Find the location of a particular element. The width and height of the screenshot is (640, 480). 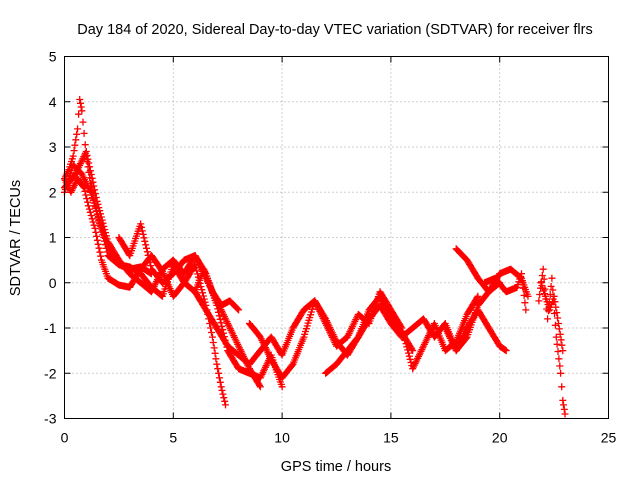

series-track-m is located at coordinates (552, 317).